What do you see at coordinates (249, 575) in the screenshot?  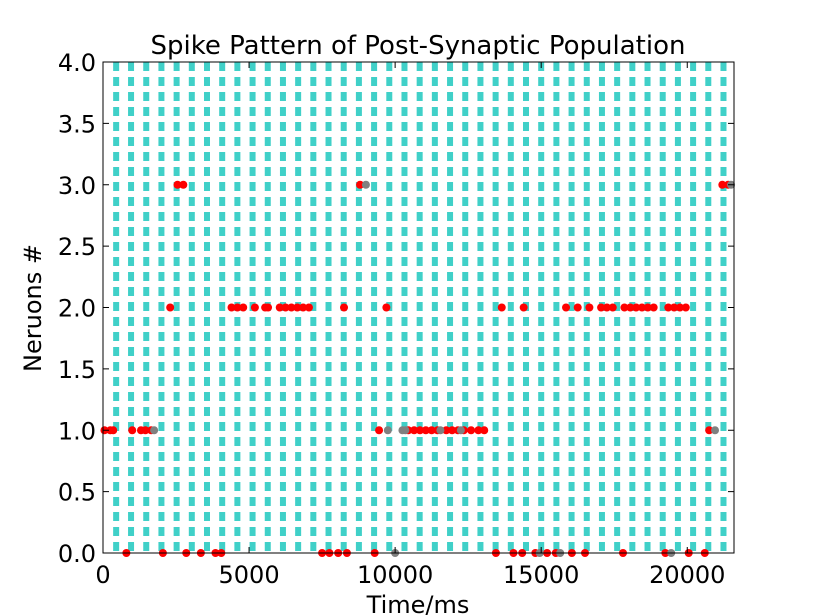 I see `x-tick-label-1: 5000` at bounding box center [249, 575].